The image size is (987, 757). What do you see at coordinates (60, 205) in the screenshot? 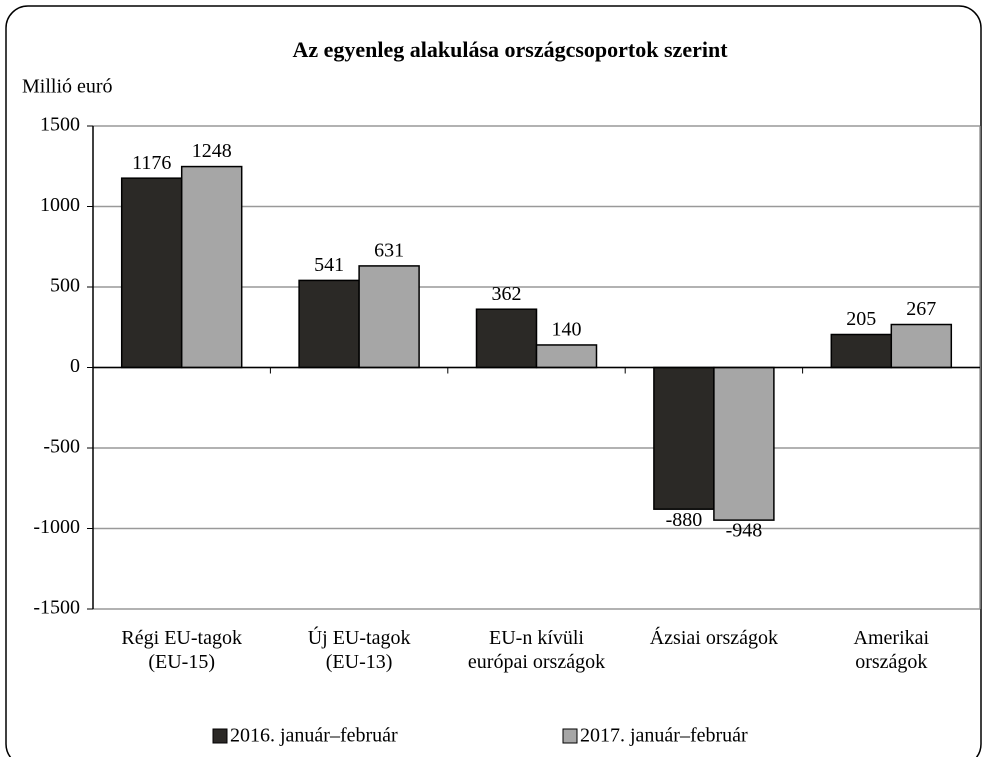
I see `y-tick-label: 1000` at bounding box center [60, 205].